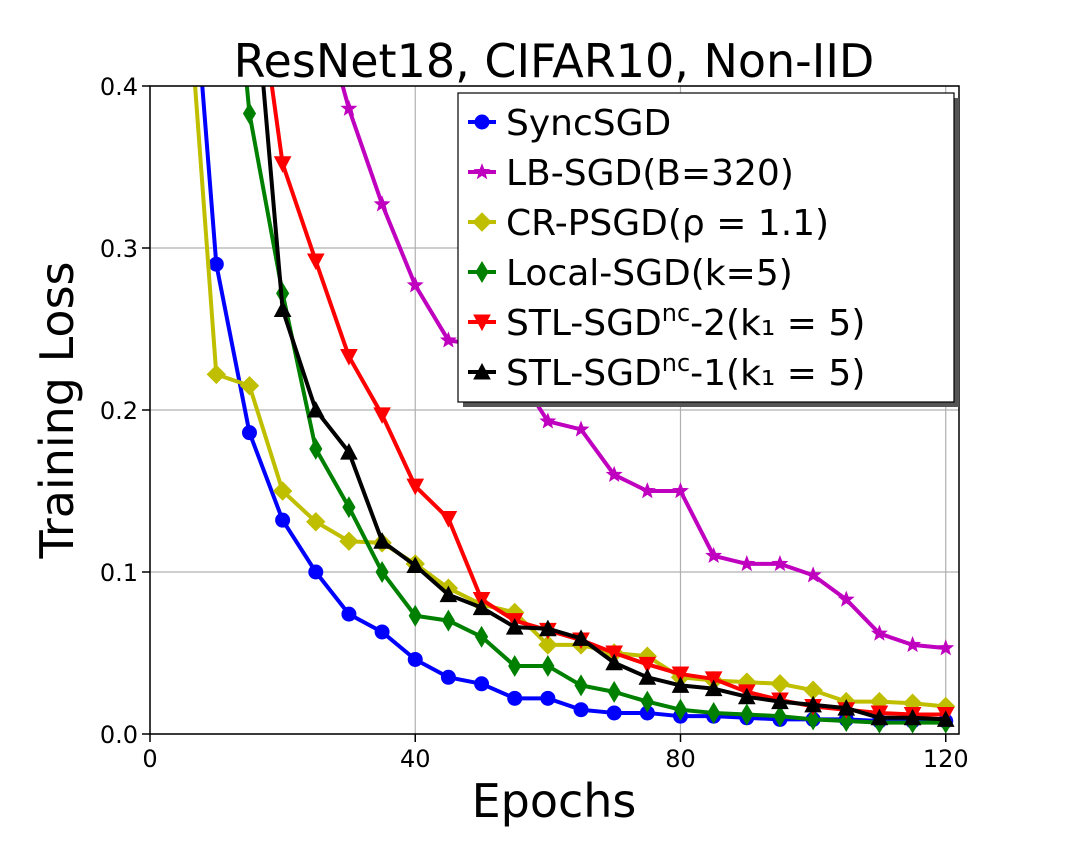  What do you see at coordinates (554, 801) in the screenshot?
I see `x-axis-label: Epochs` at bounding box center [554, 801].